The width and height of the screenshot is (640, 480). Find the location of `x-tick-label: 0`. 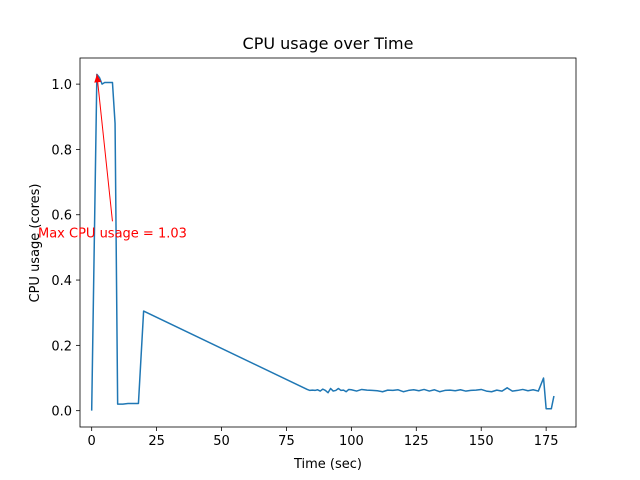

x-tick-label: 0 is located at coordinates (92, 441).